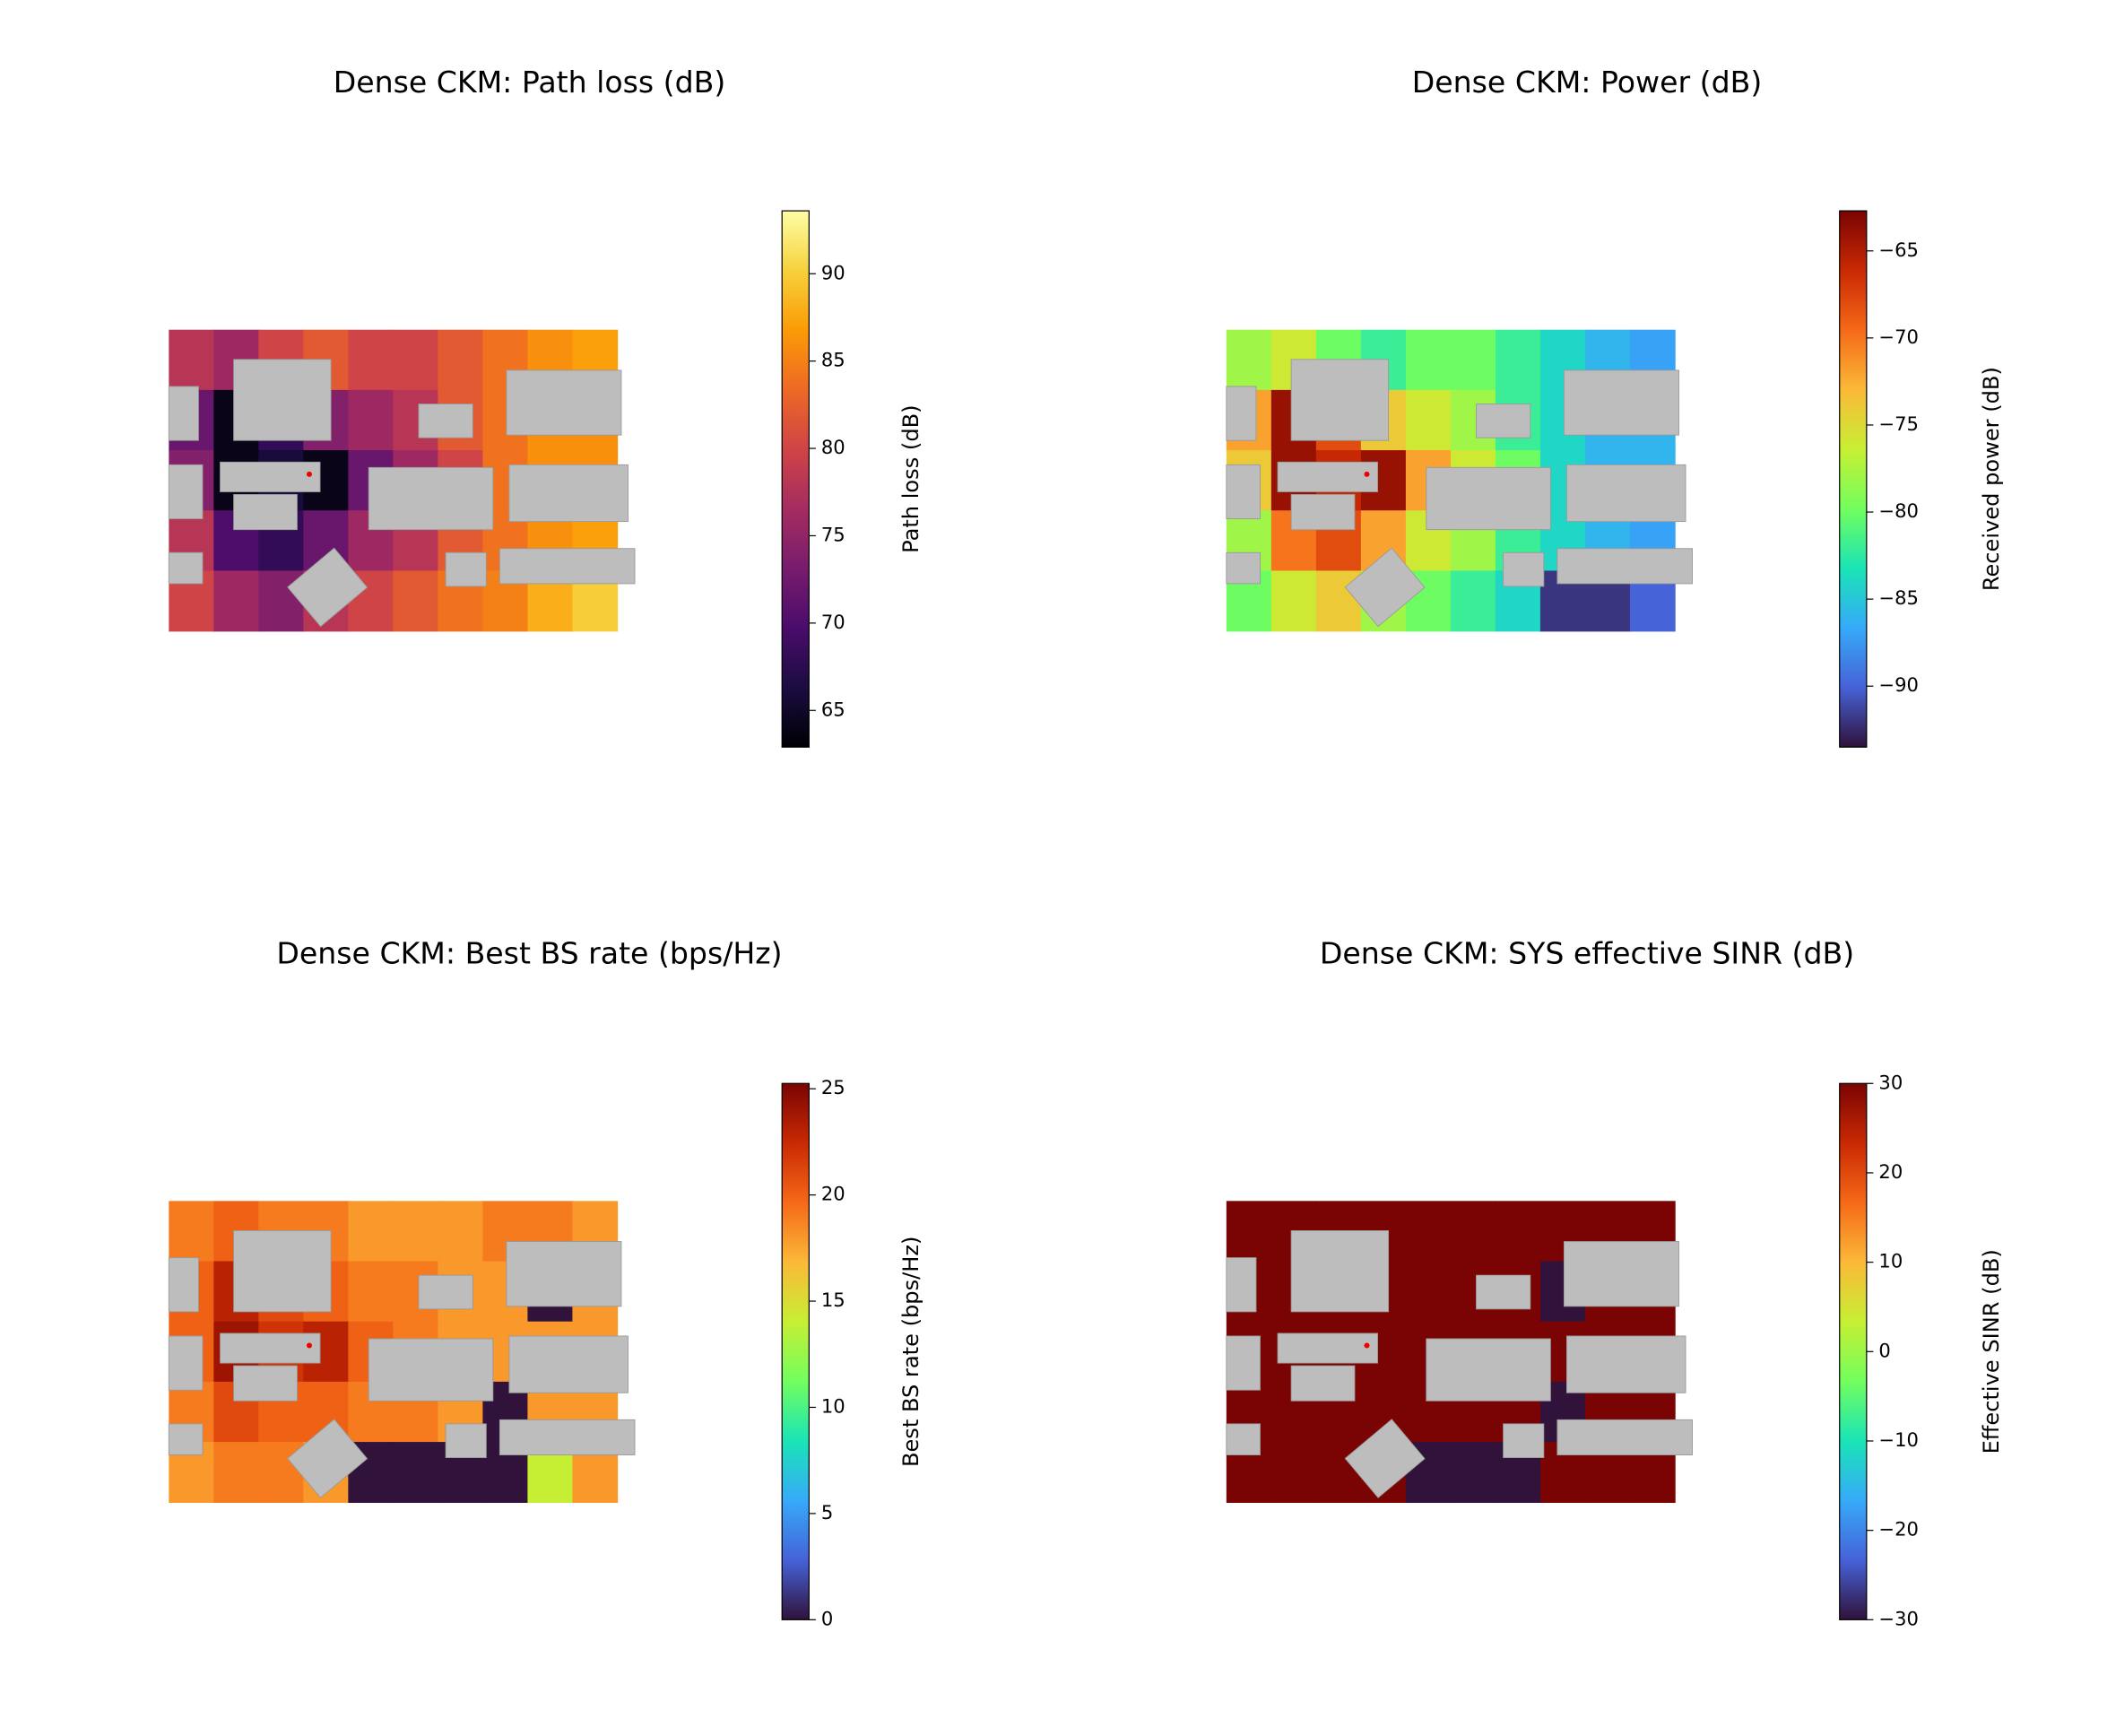 The width and height of the screenshot is (2107, 1736). What do you see at coordinates (833, 1300) in the screenshot?
I see `colorbar-tick-label: 15` at bounding box center [833, 1300].